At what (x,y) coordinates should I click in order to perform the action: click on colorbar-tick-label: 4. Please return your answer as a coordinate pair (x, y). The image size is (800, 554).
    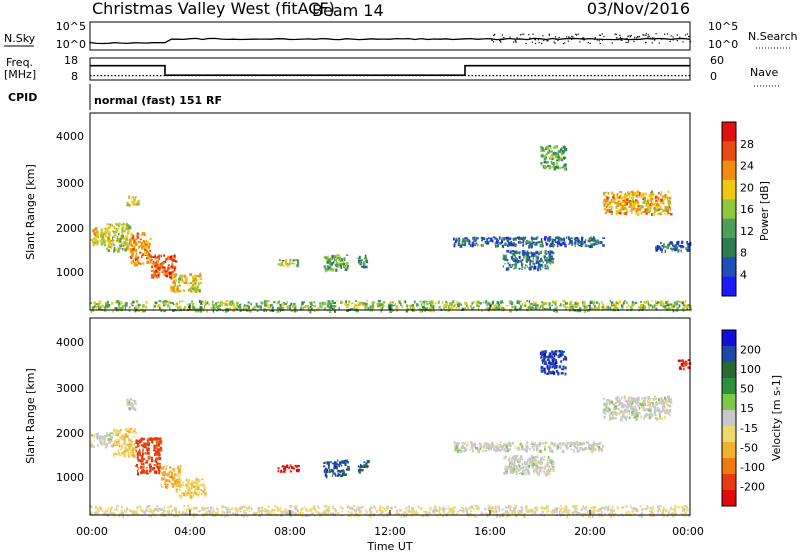
    Looking at the image, I should click on (743, 274).